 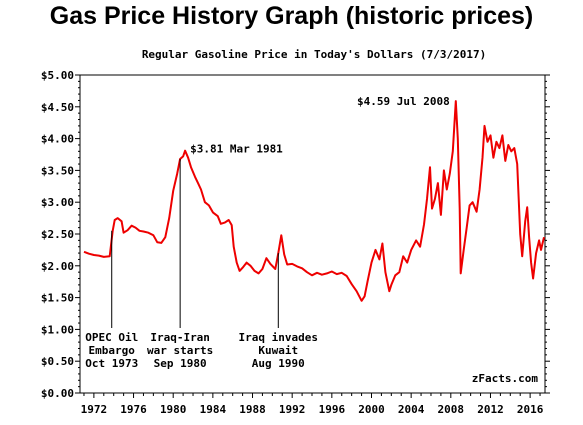 I want to click on x-tick-label: 1980, so click(x=173, y=409).